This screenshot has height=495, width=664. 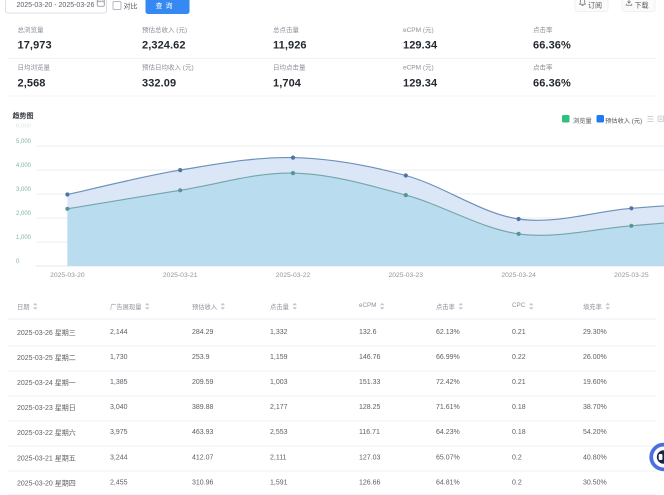 What do you see at coordinates (293, 275) in the screenshot?
I see `svg-text: 2025-03-22` at bounding box center [293, 275].